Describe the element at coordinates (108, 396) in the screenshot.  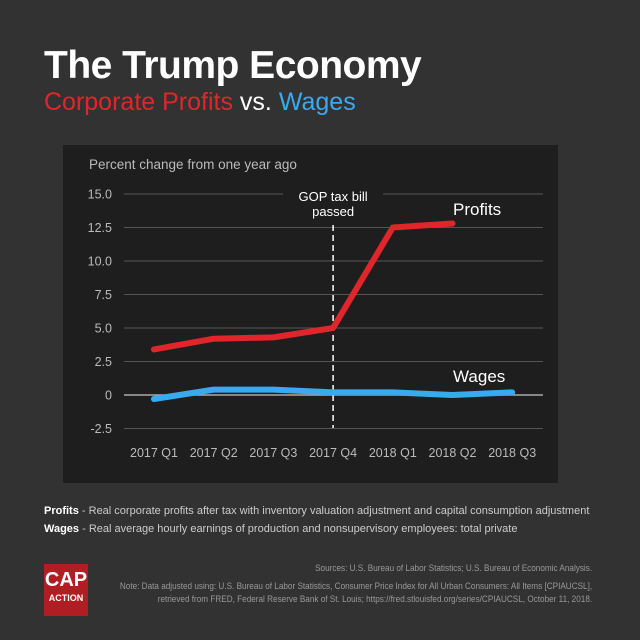
I see `y-tick-label: 0` at that location.